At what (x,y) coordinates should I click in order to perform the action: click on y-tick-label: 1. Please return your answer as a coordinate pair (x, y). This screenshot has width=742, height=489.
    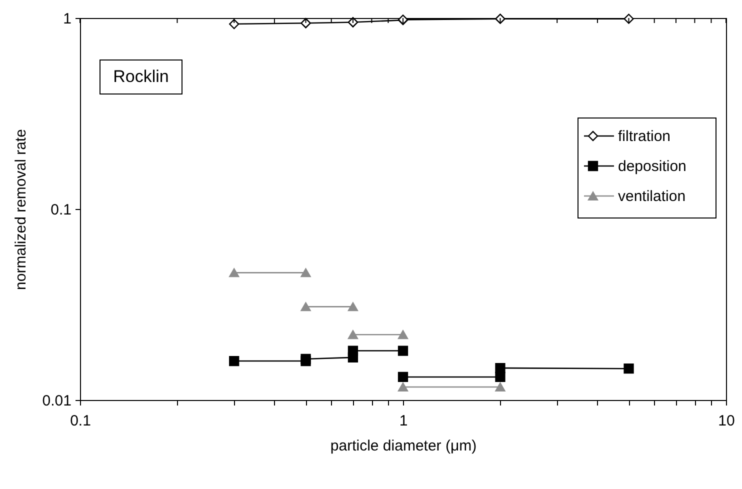
    Looking at the image, I should click on (67, 19).